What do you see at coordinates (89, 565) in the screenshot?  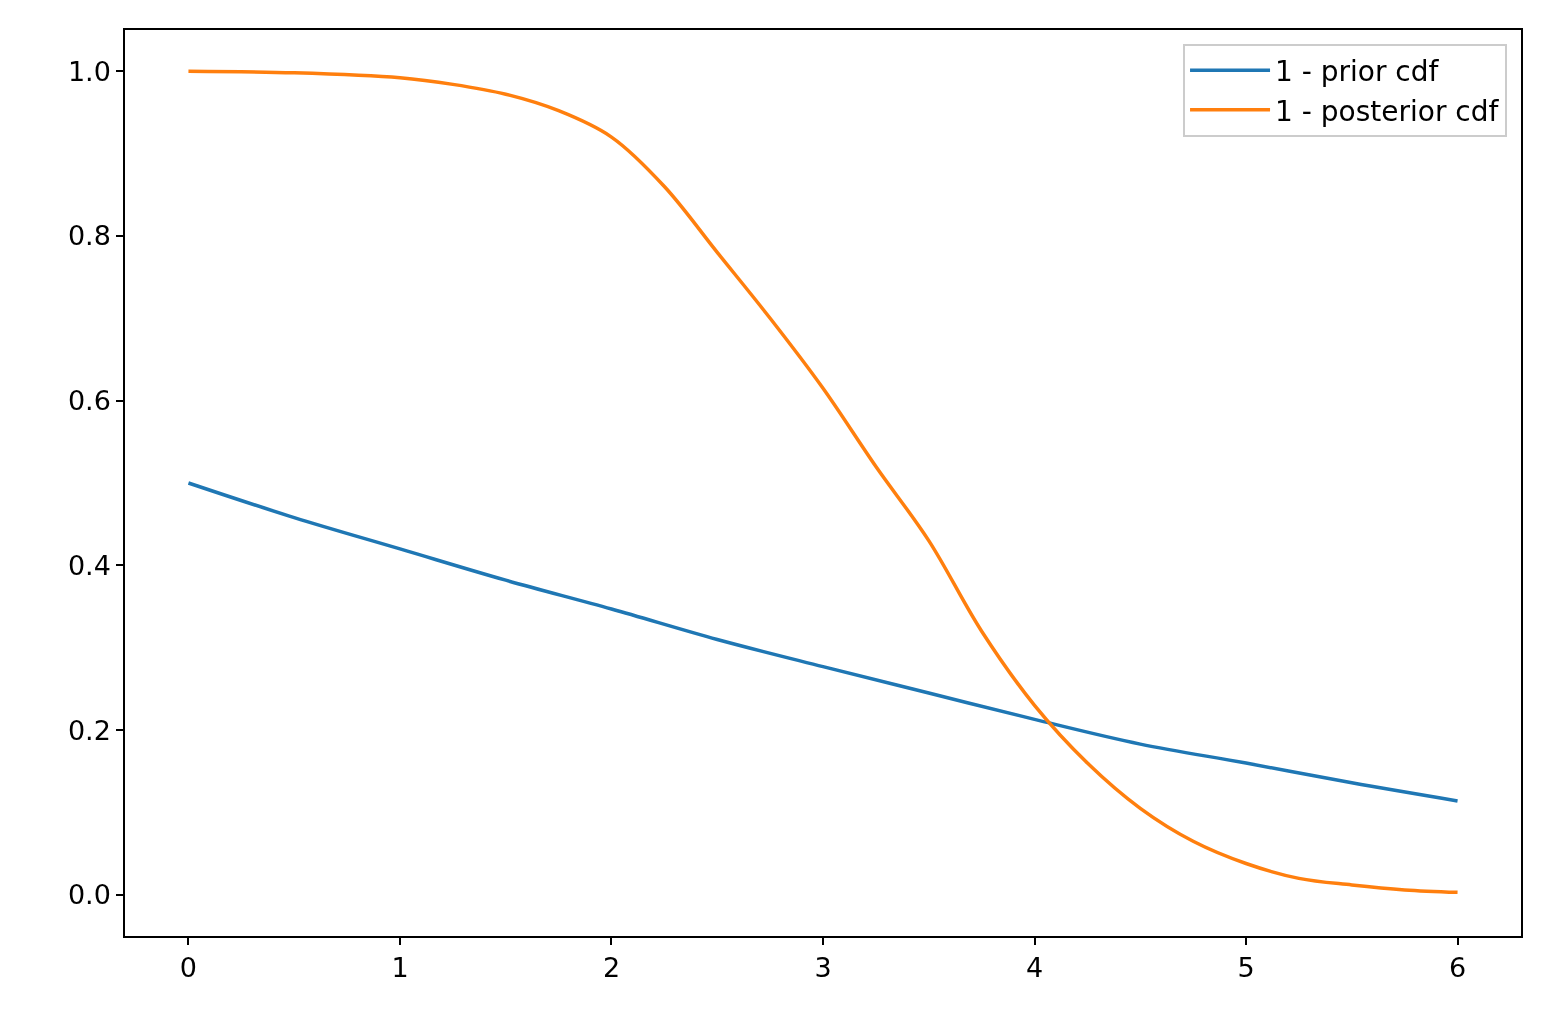 I see `y-tick-label: 0.4` at bounding box center [89, 565].